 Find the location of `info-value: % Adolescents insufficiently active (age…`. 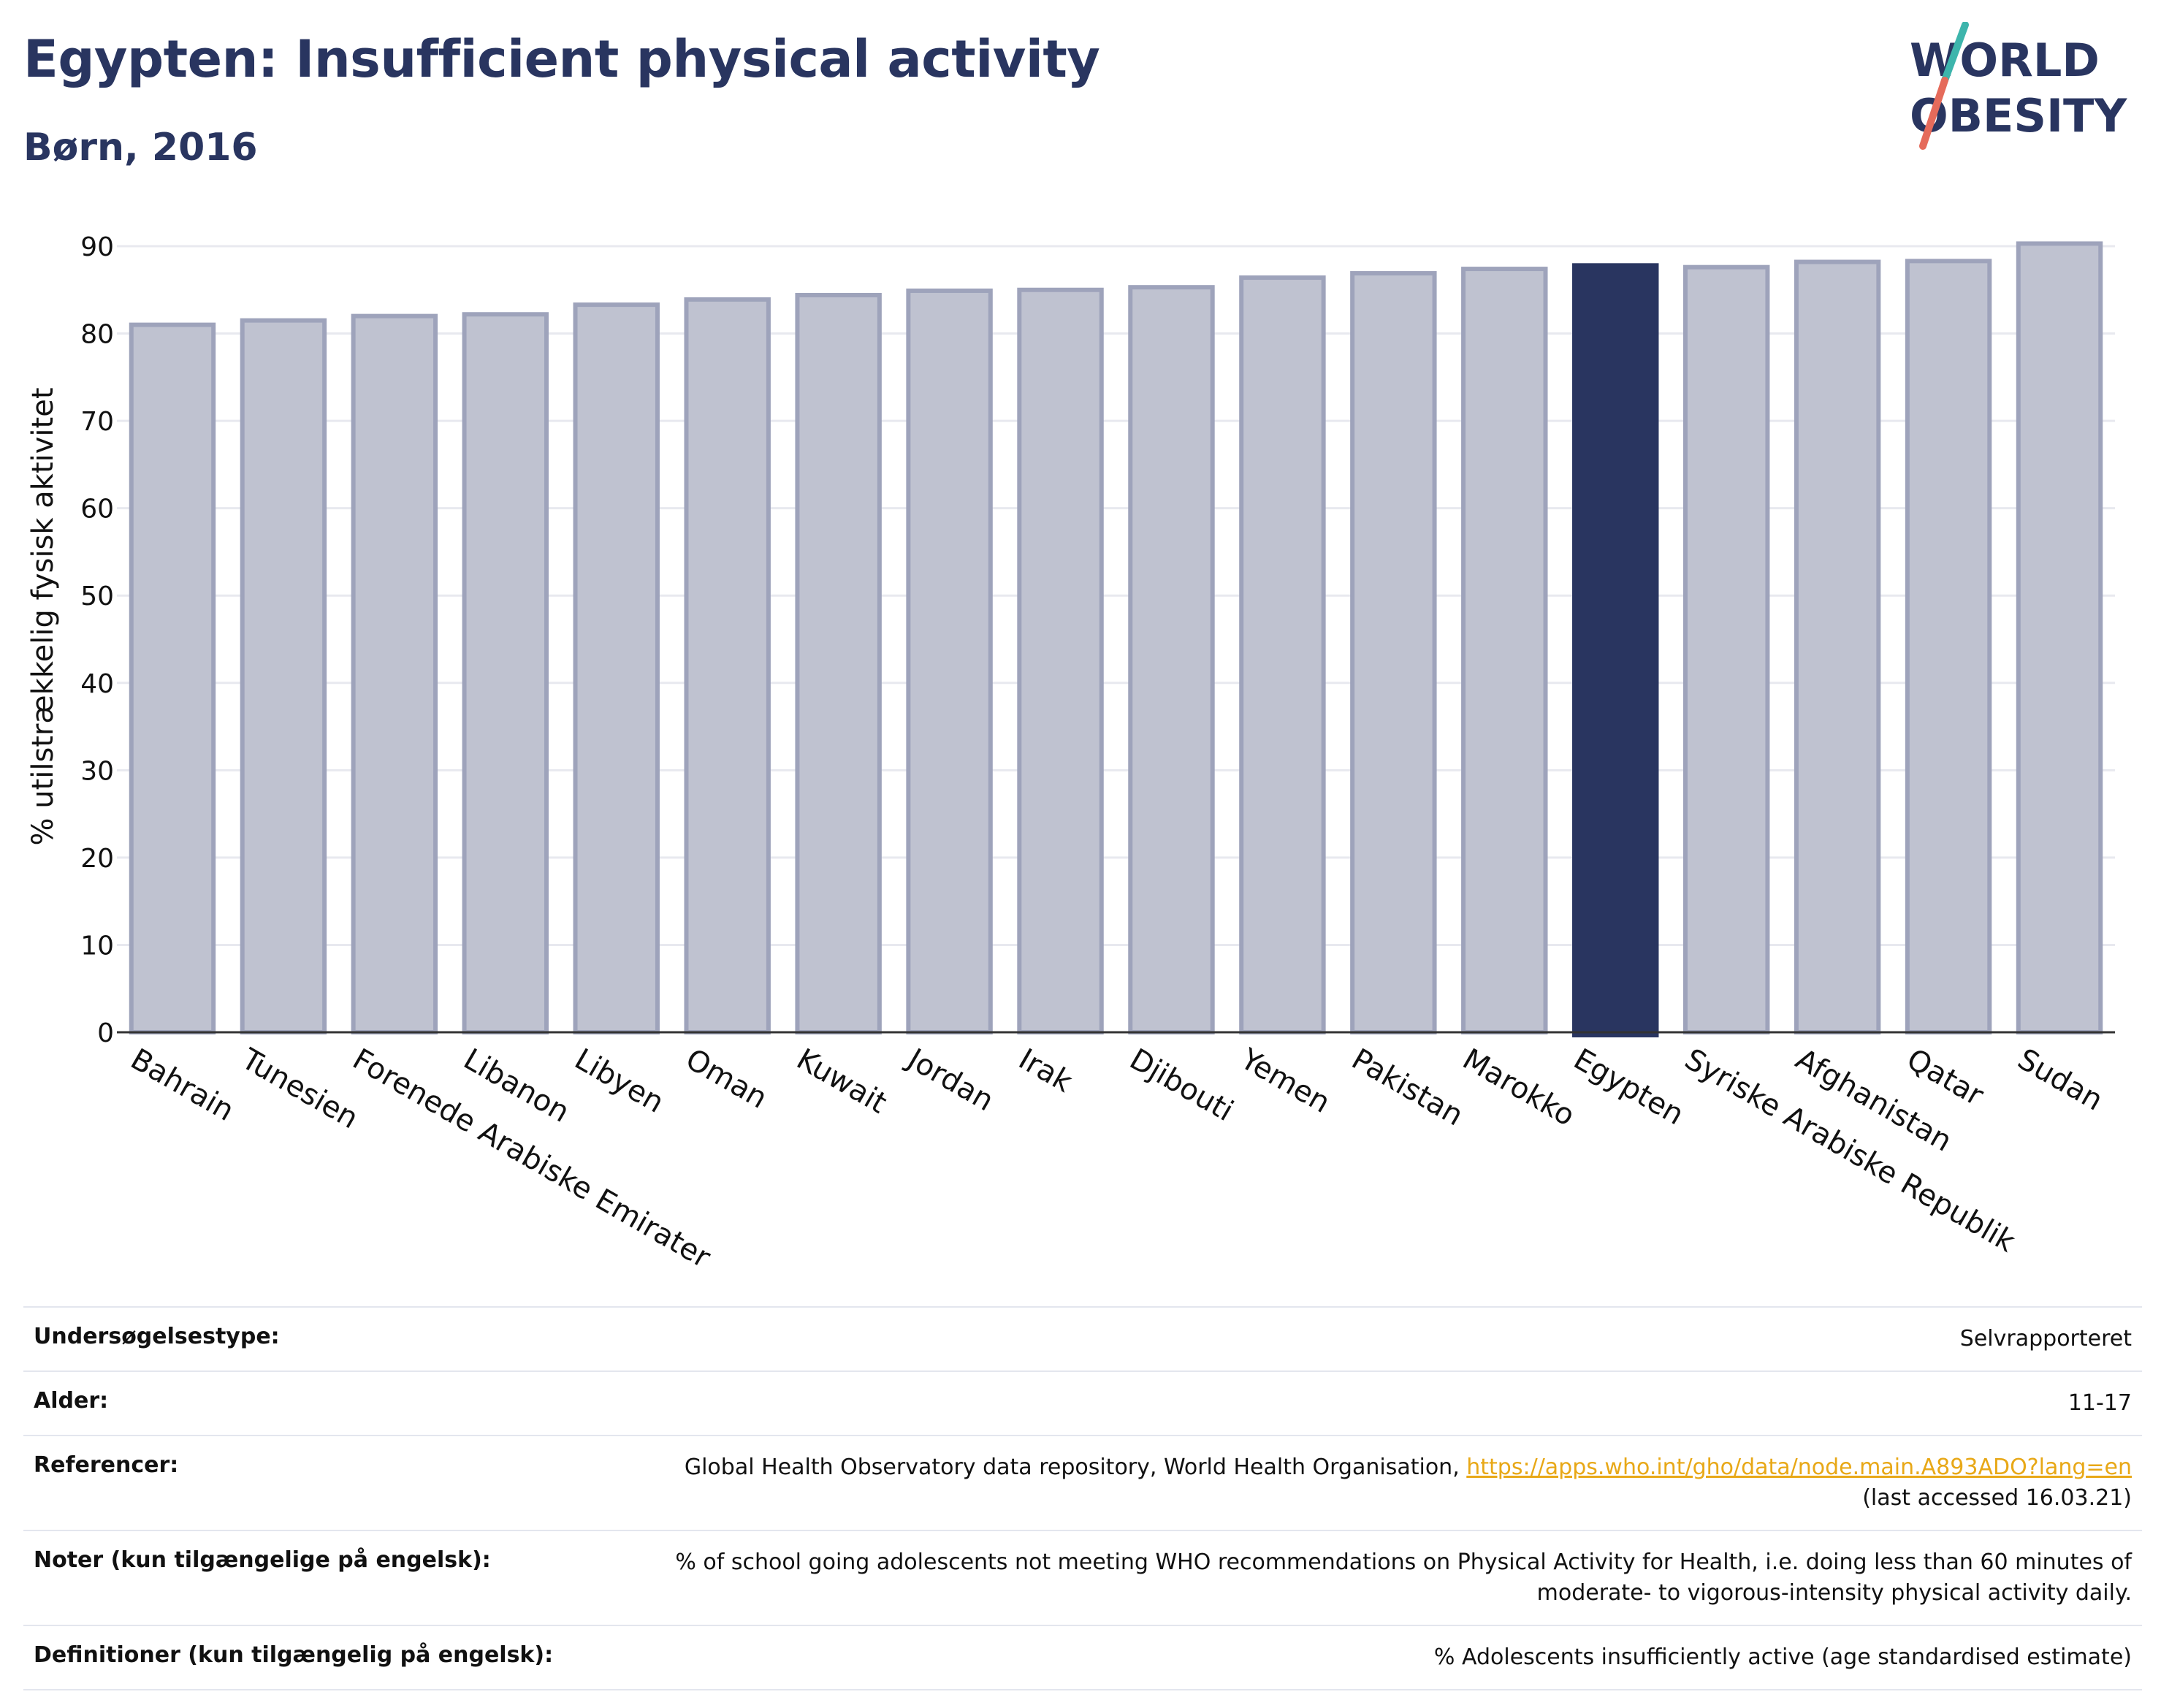

info-value: % Adolescents insufficiently active (age… is located at coordinates (1352, 1657).